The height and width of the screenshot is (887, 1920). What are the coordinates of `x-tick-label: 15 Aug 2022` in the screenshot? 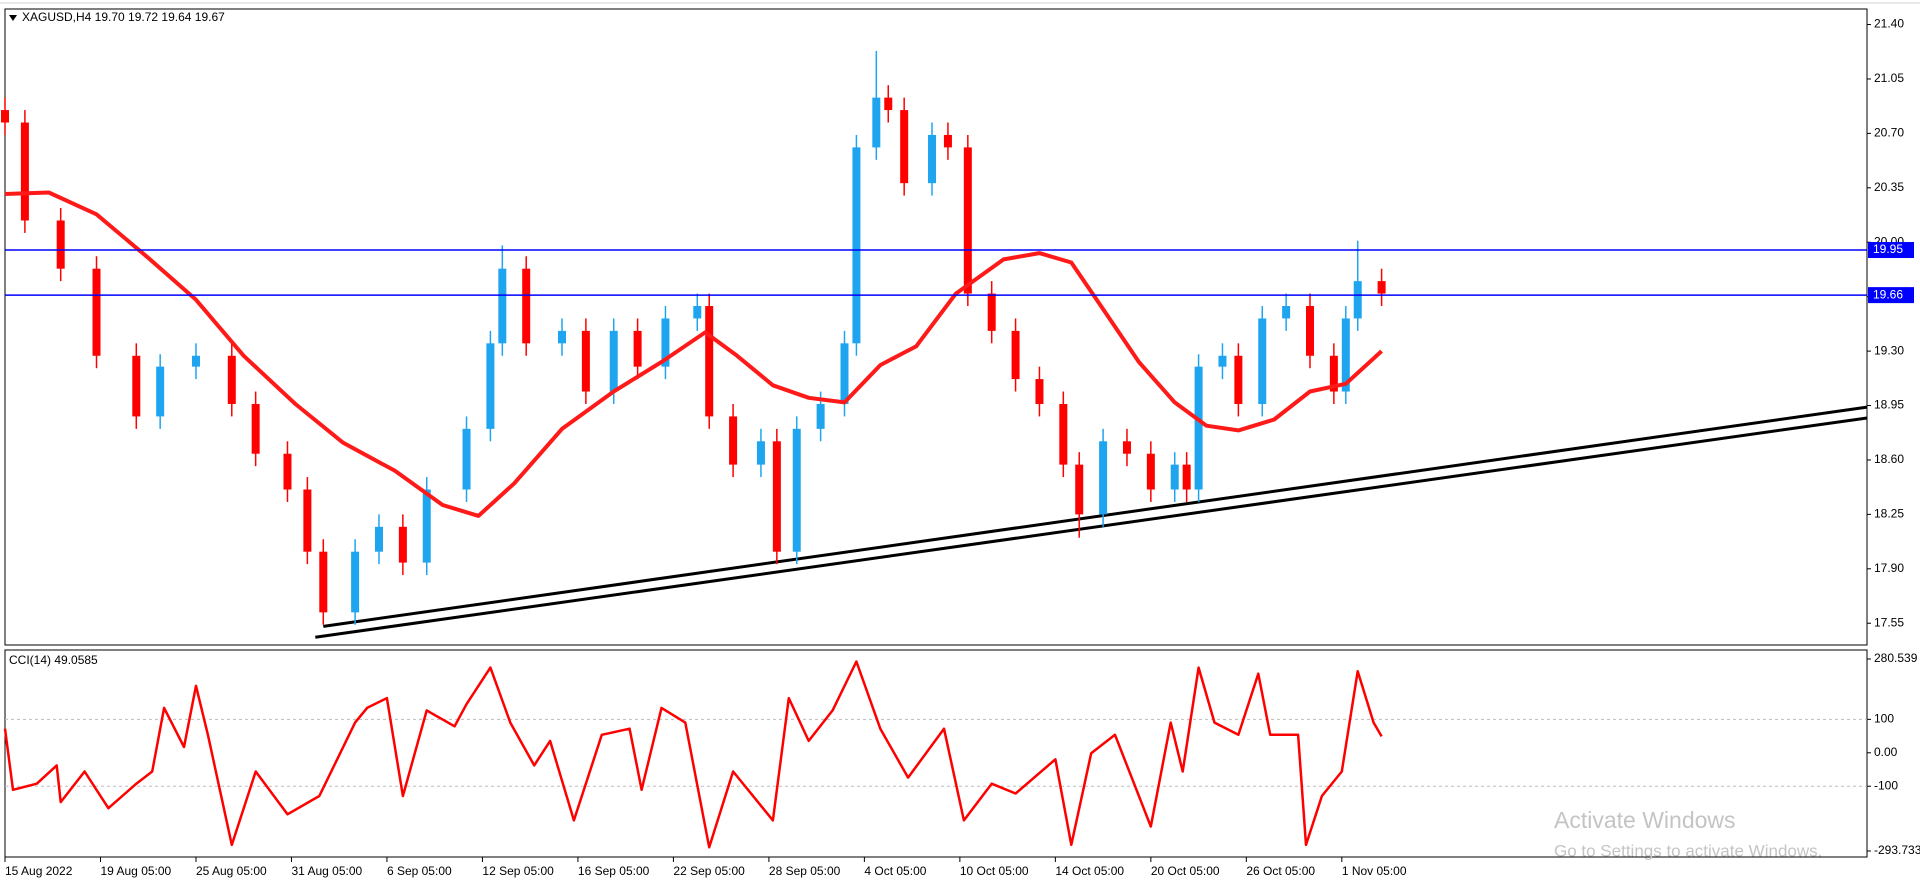 It's located at (39, 871).